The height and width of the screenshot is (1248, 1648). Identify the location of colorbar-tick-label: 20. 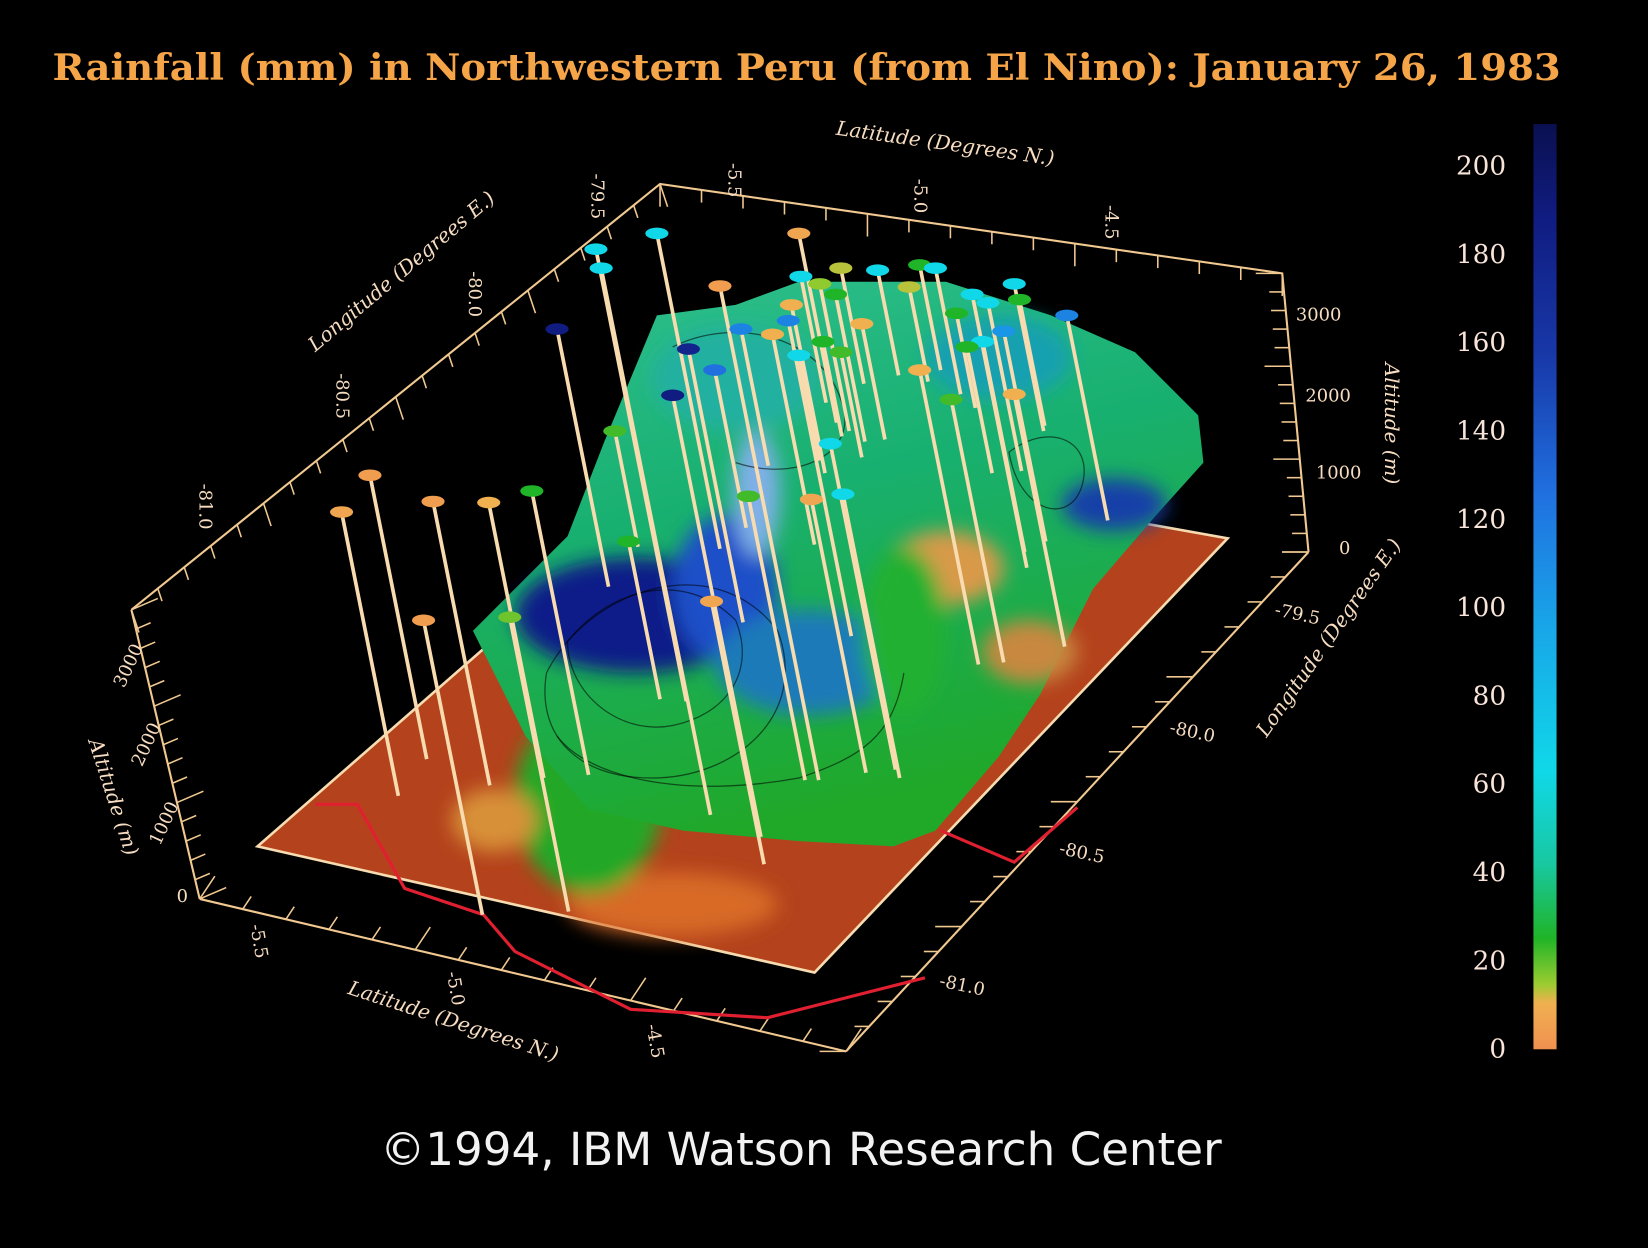
(1489, 961).